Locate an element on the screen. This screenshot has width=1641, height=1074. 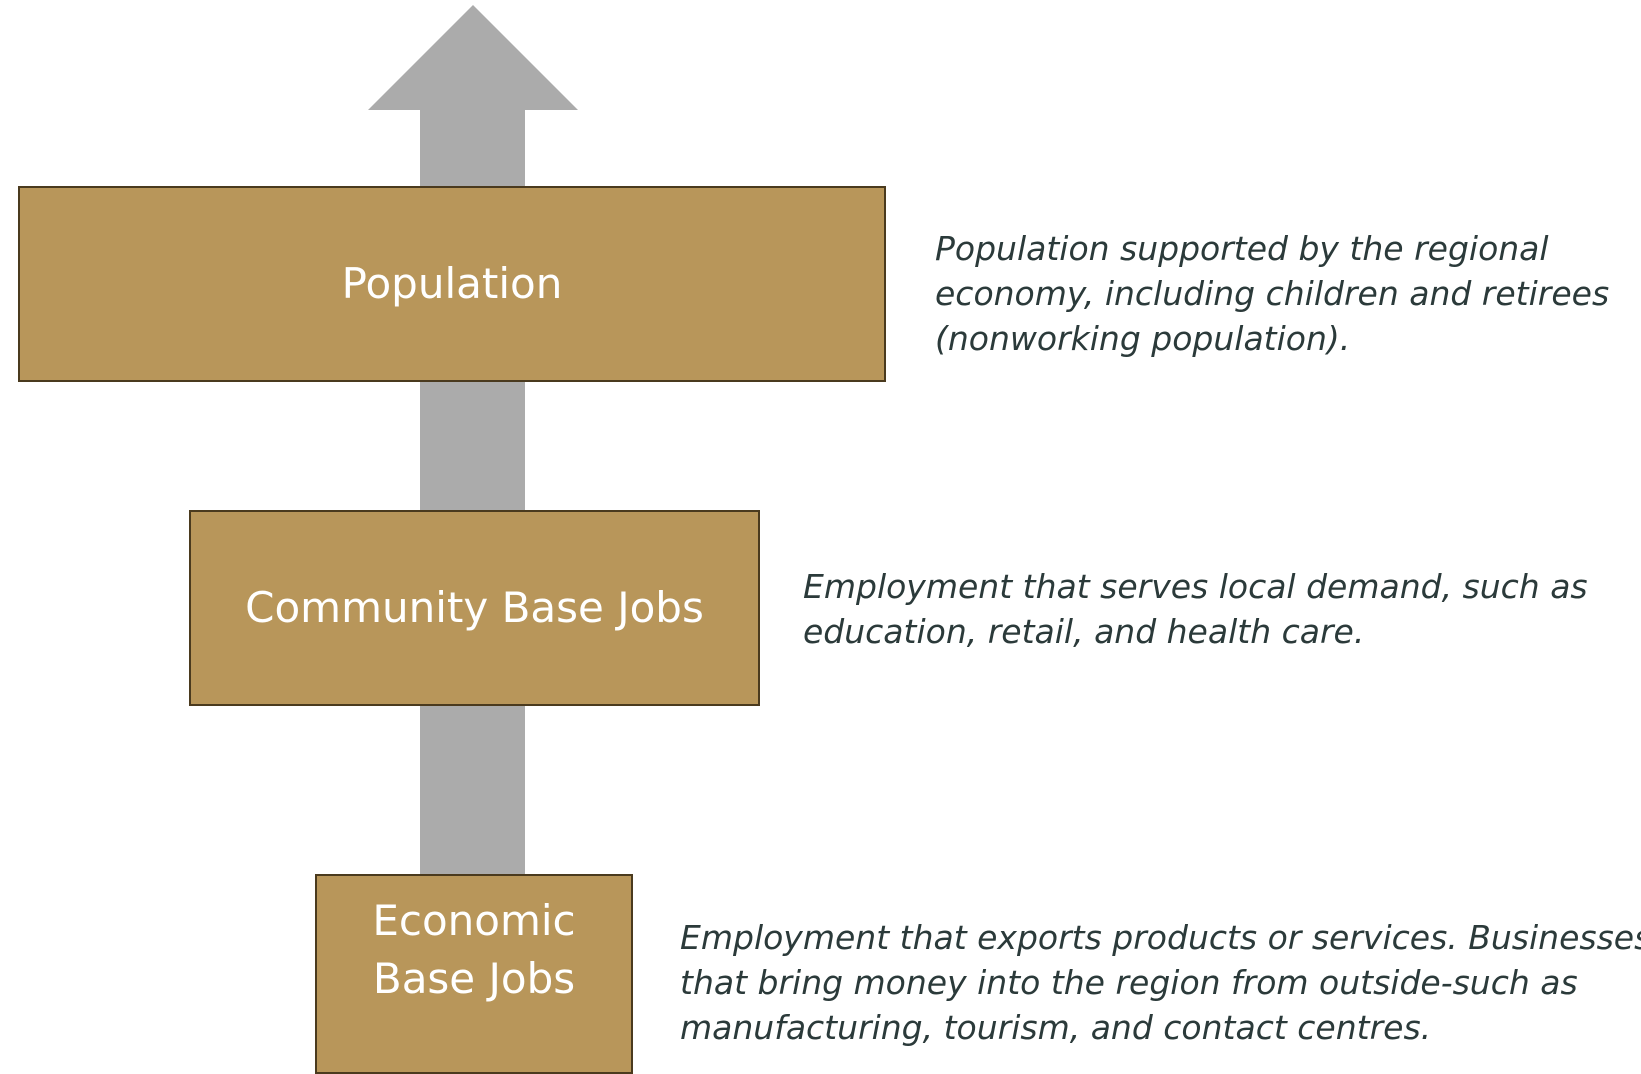
node-label: Population is located at coordinates (452, 283).